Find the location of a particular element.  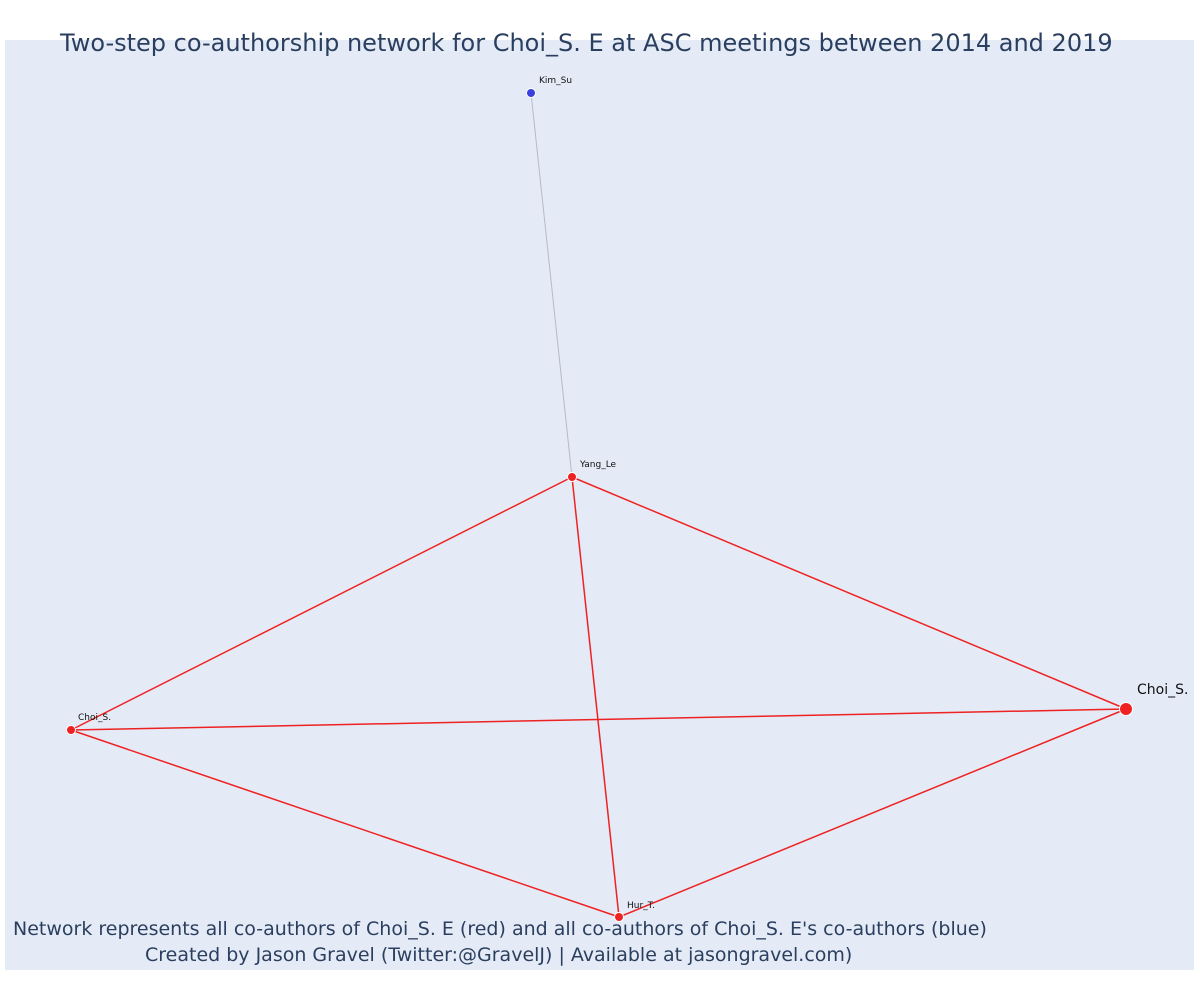

node-label-choi2: Choi_S. is located at coordinates (94, 718).